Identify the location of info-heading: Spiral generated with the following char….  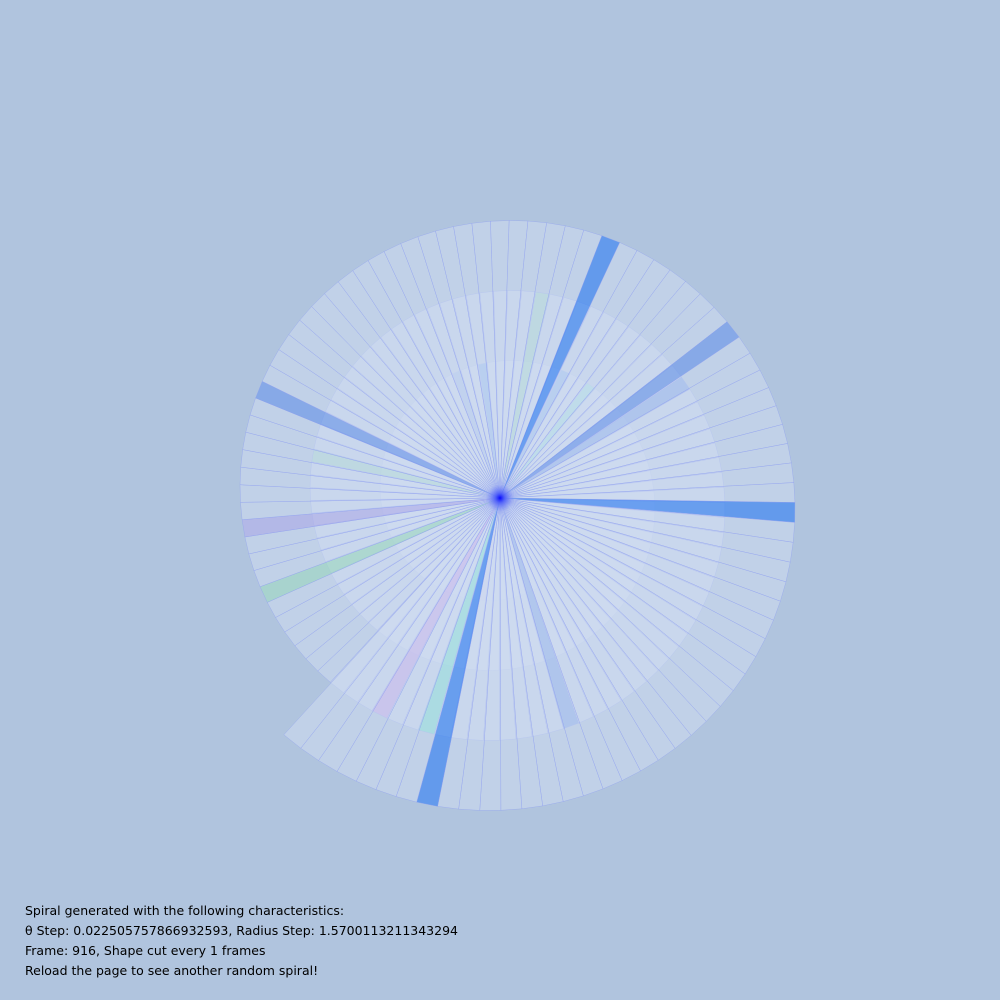
(241, 911).